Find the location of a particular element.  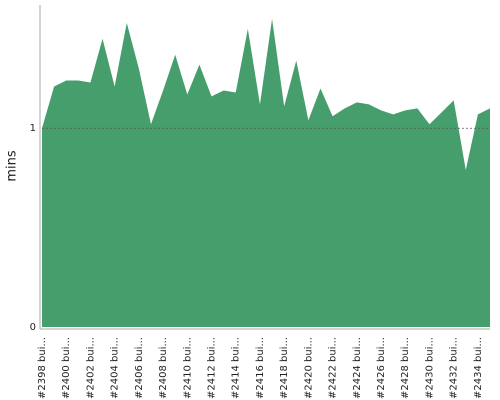

y-axis-label: mins is located at coordinates (12, 166).